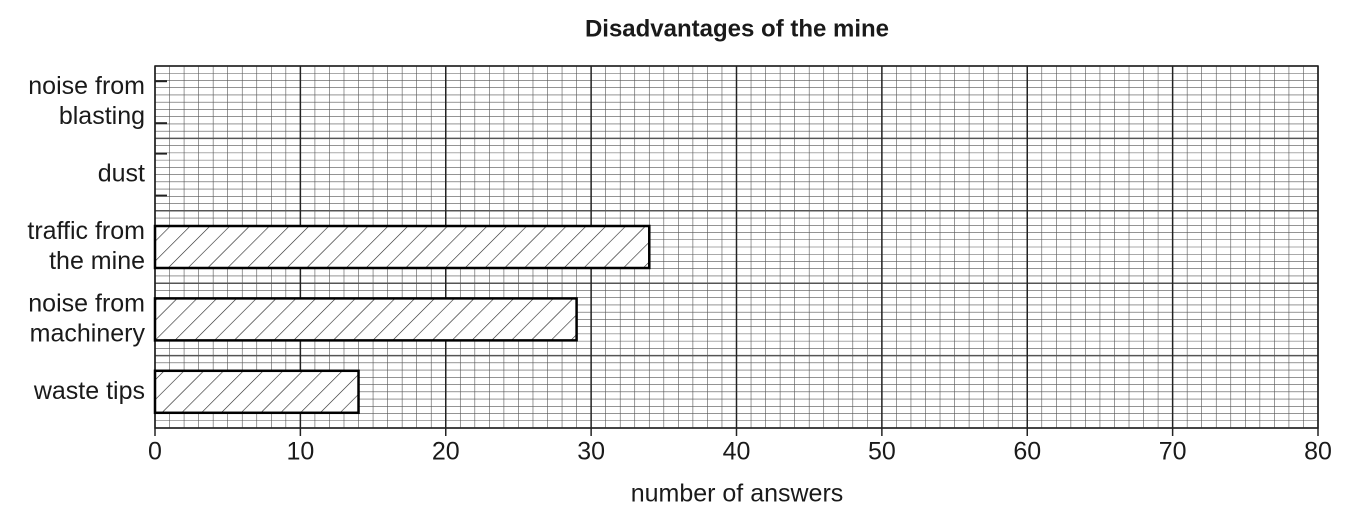 Image resolution: width=1349 pixels, height=506 pixels. I want to click on y-tick-label-line: the mine, so click(97, 261).